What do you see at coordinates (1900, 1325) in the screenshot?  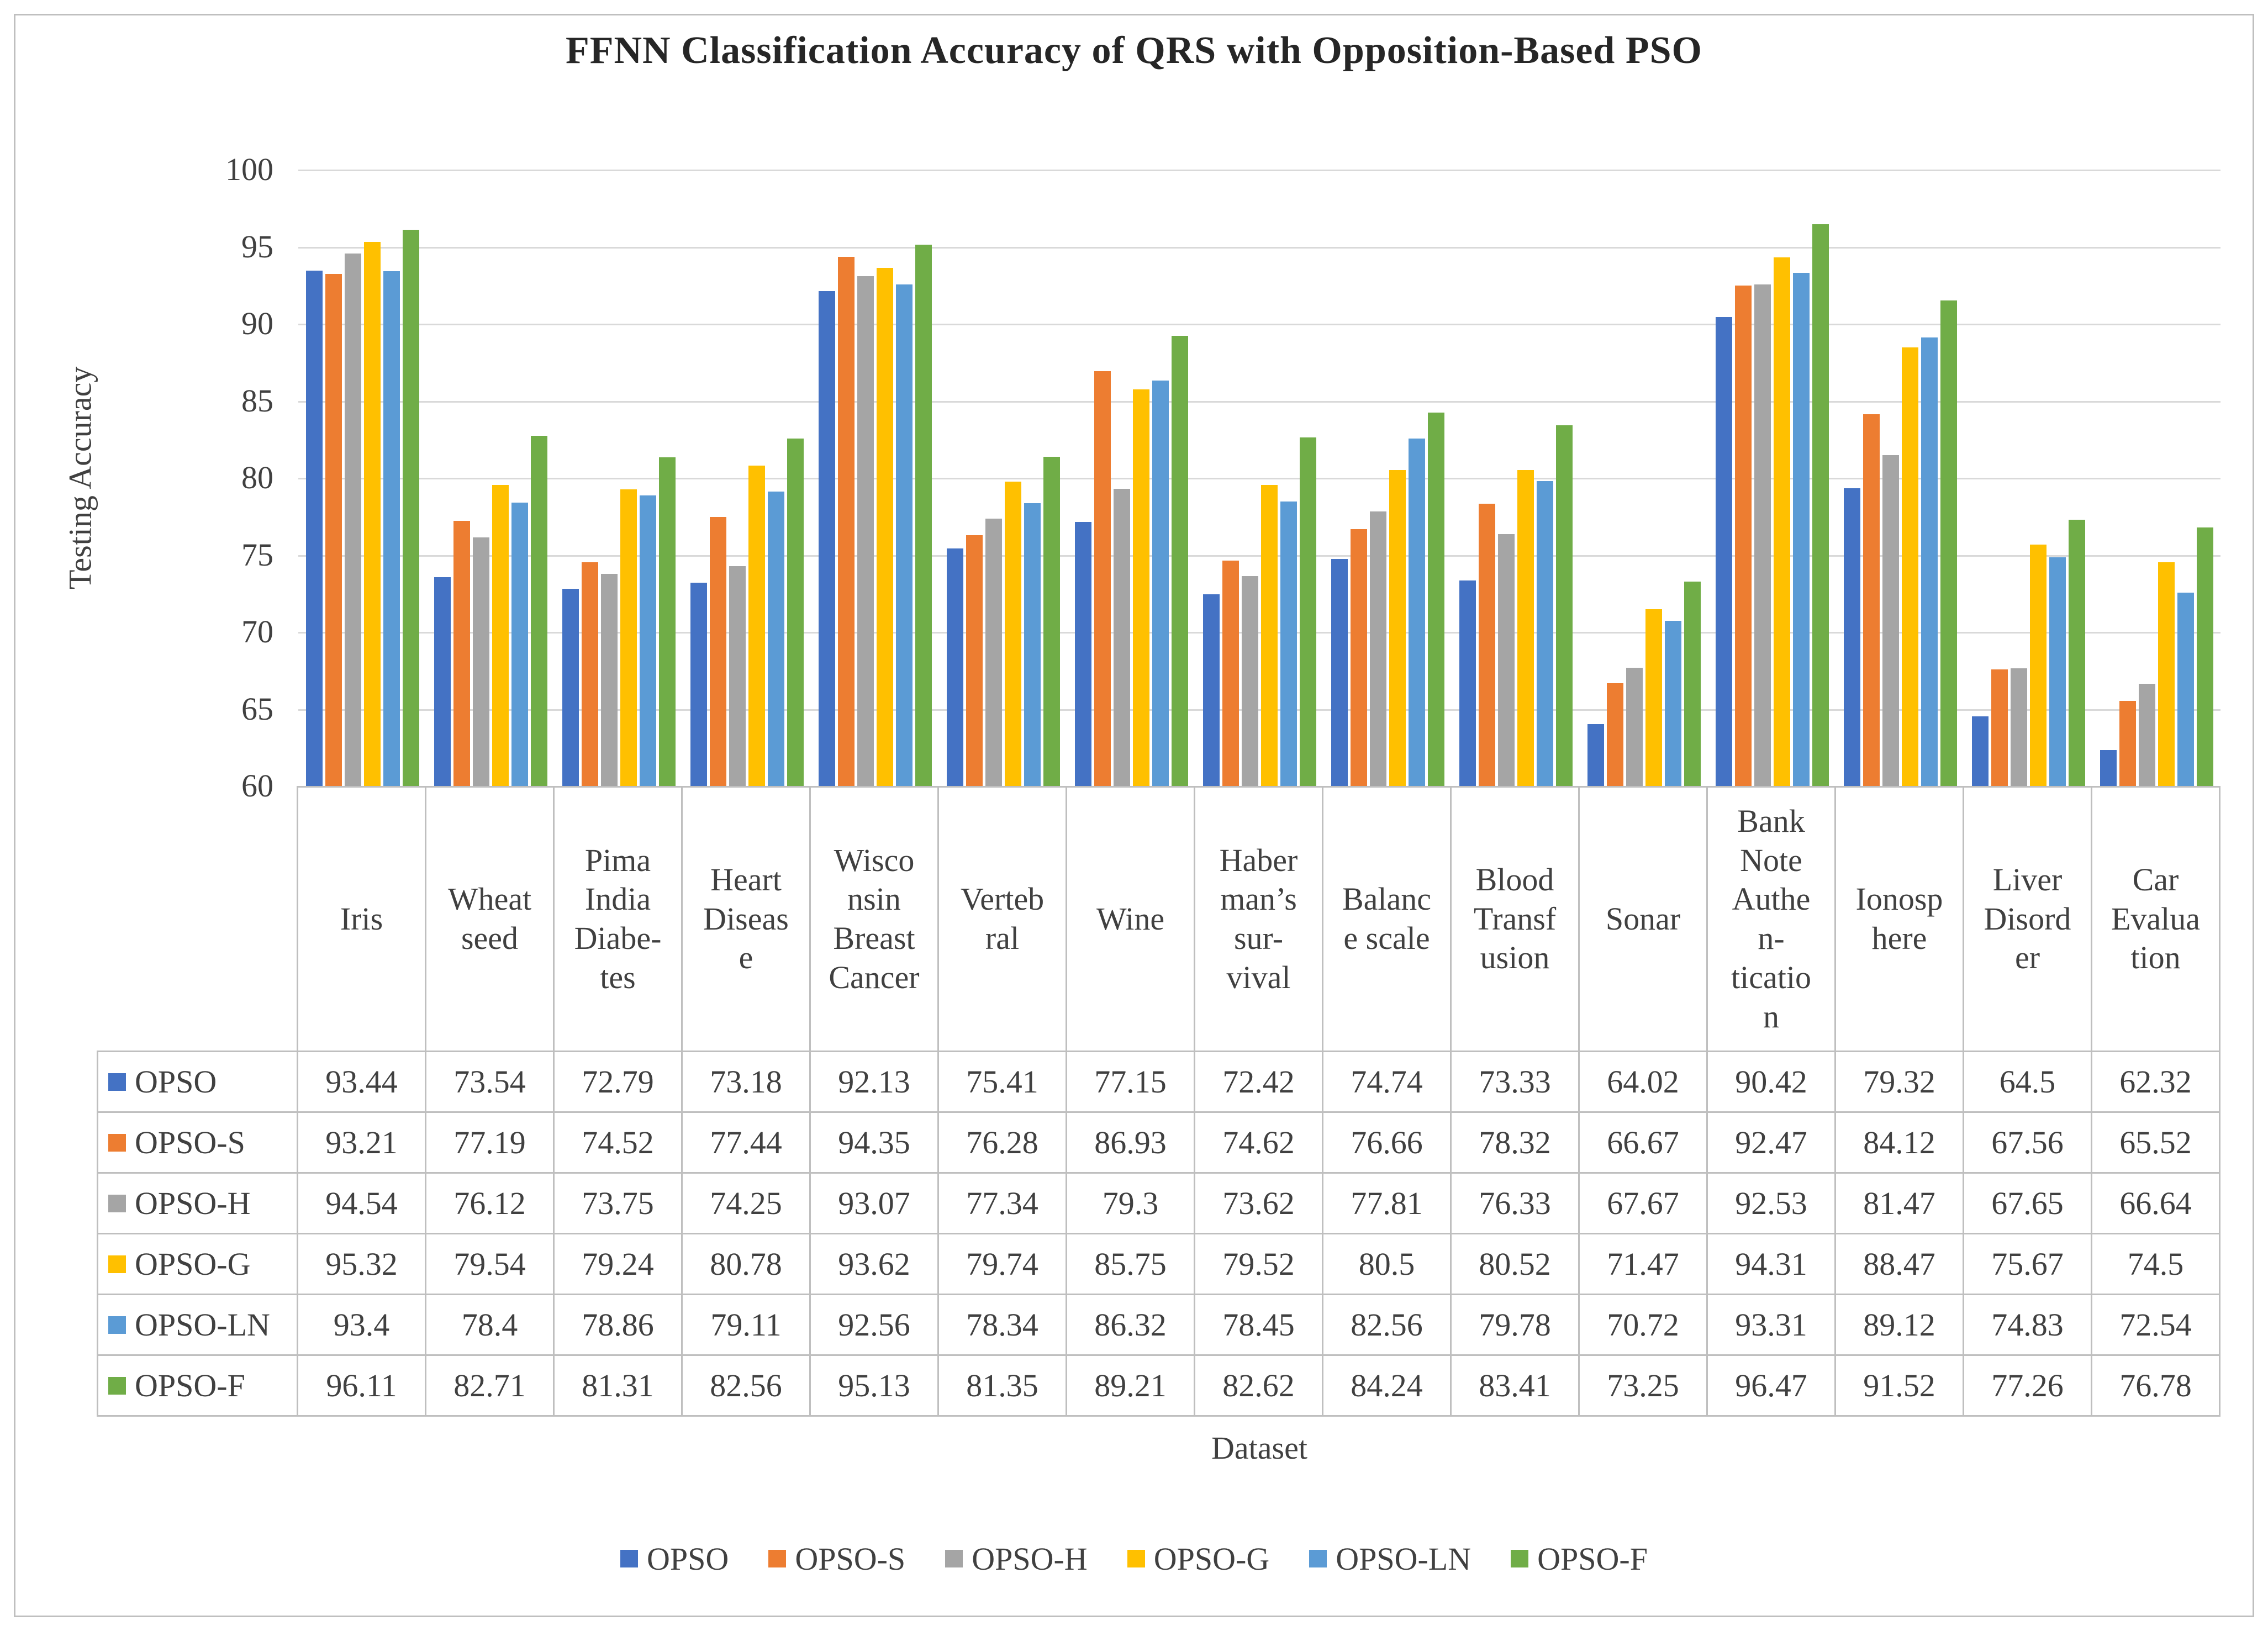 I see `value-cell: 89.12` at bounding box center [1900, 1325].